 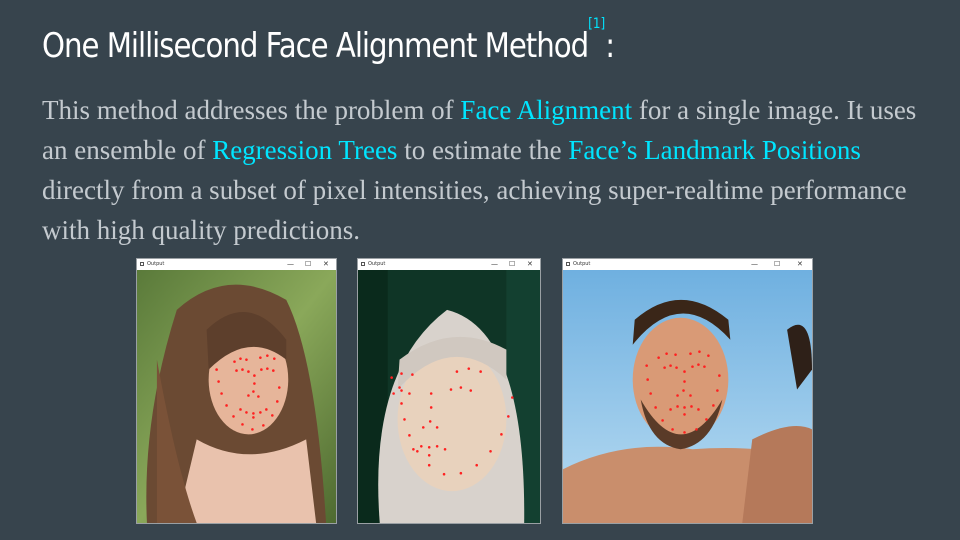 I want to click on title-colon: :, so click(x=610, y=46).